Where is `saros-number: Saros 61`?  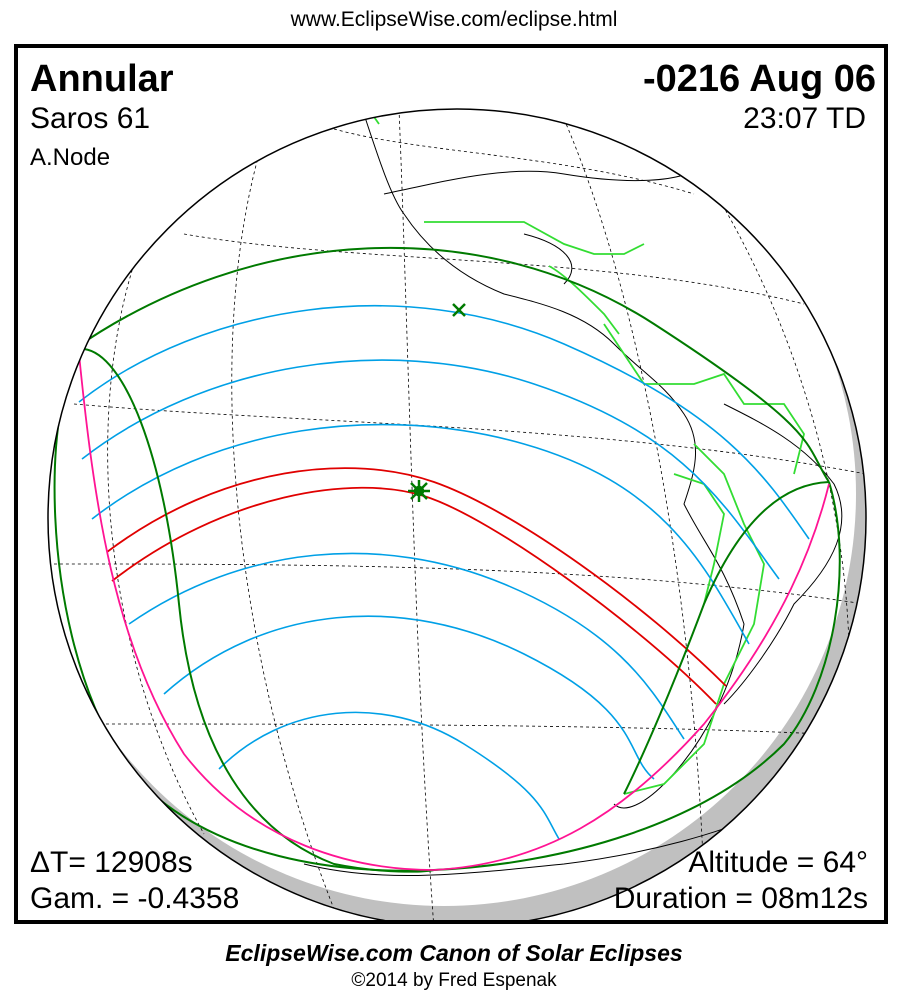 saros-number: Saros 61 is located at coordinates (90, 118).